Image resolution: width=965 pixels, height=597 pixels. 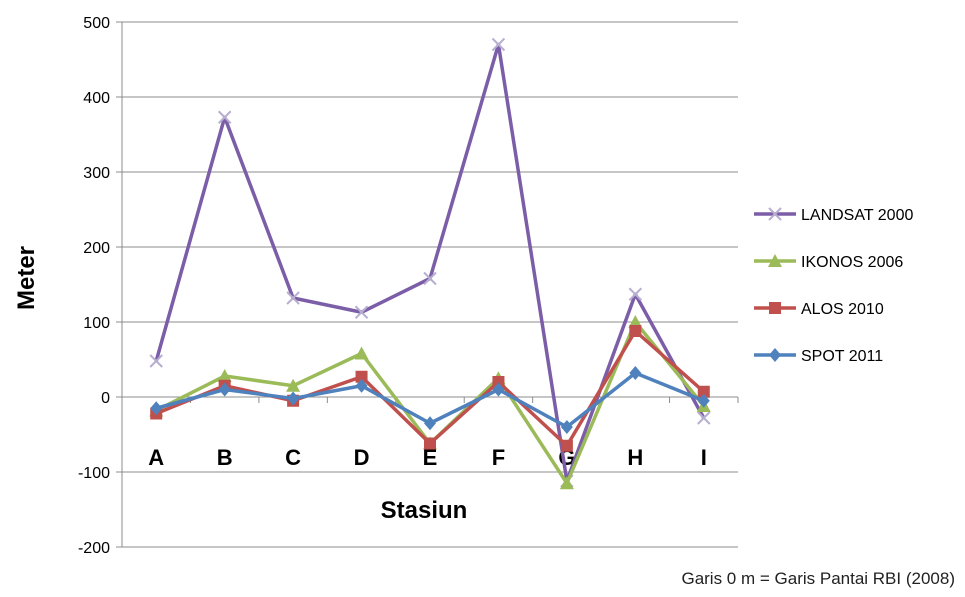 I want to click on legend-label: ALOS 2010, so click(x=842, y=309).